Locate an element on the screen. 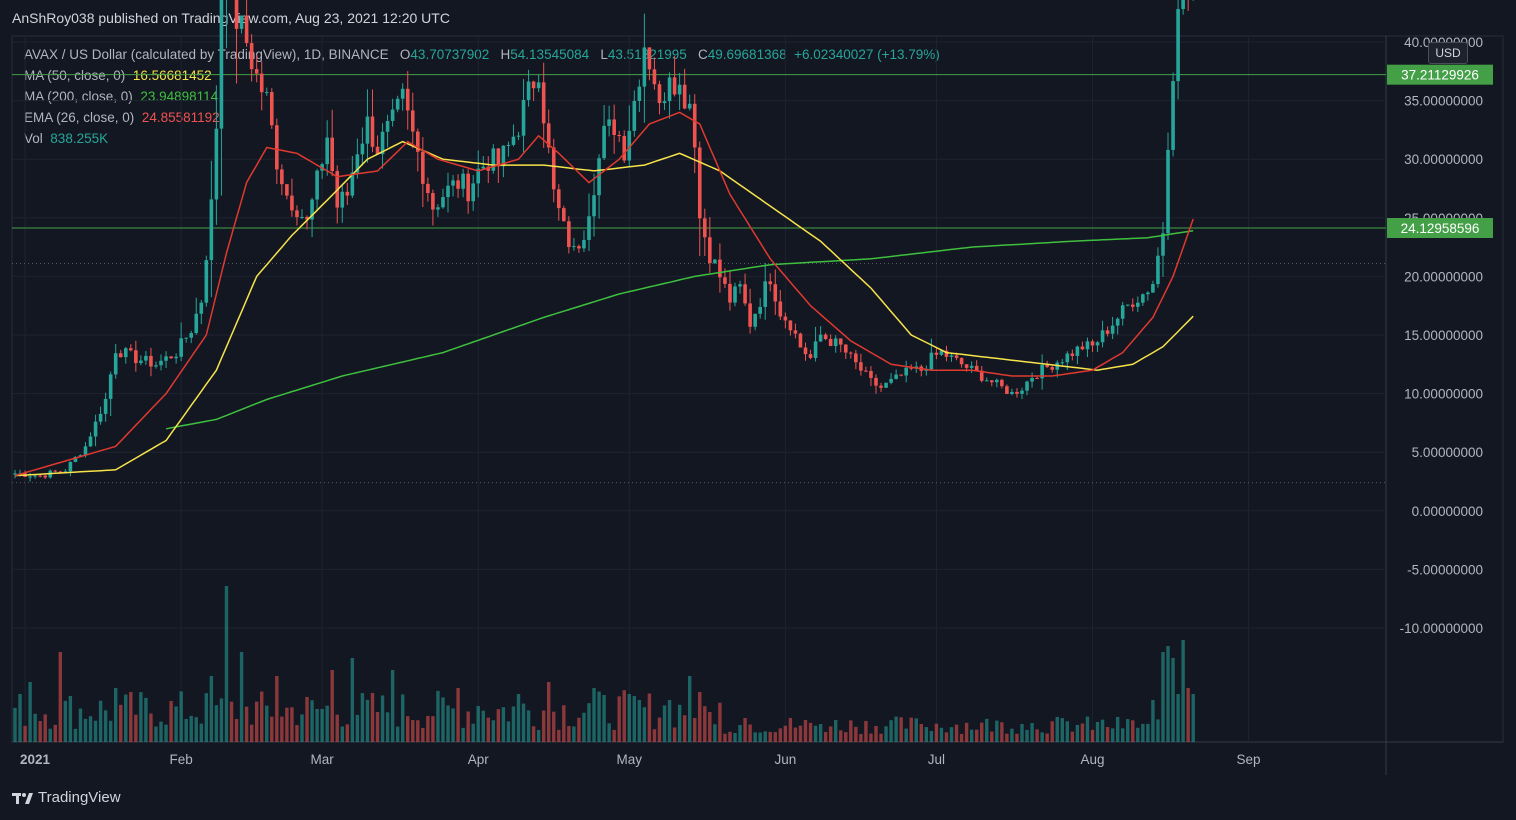 The image size is (1516, 820). low-value: 43.51321995 is located at coordinates (647, 54).